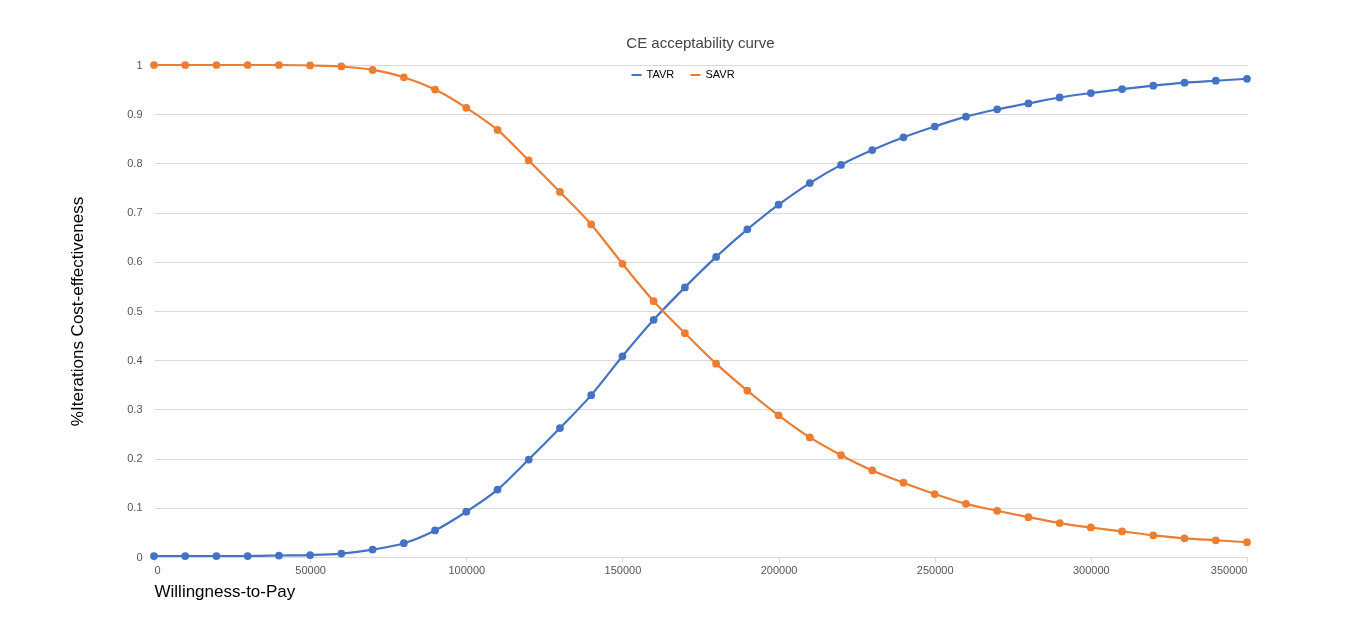  Describe the element at coordinates (139, 556) in the screenshot. I see `y-tick-label: 0` at that location.